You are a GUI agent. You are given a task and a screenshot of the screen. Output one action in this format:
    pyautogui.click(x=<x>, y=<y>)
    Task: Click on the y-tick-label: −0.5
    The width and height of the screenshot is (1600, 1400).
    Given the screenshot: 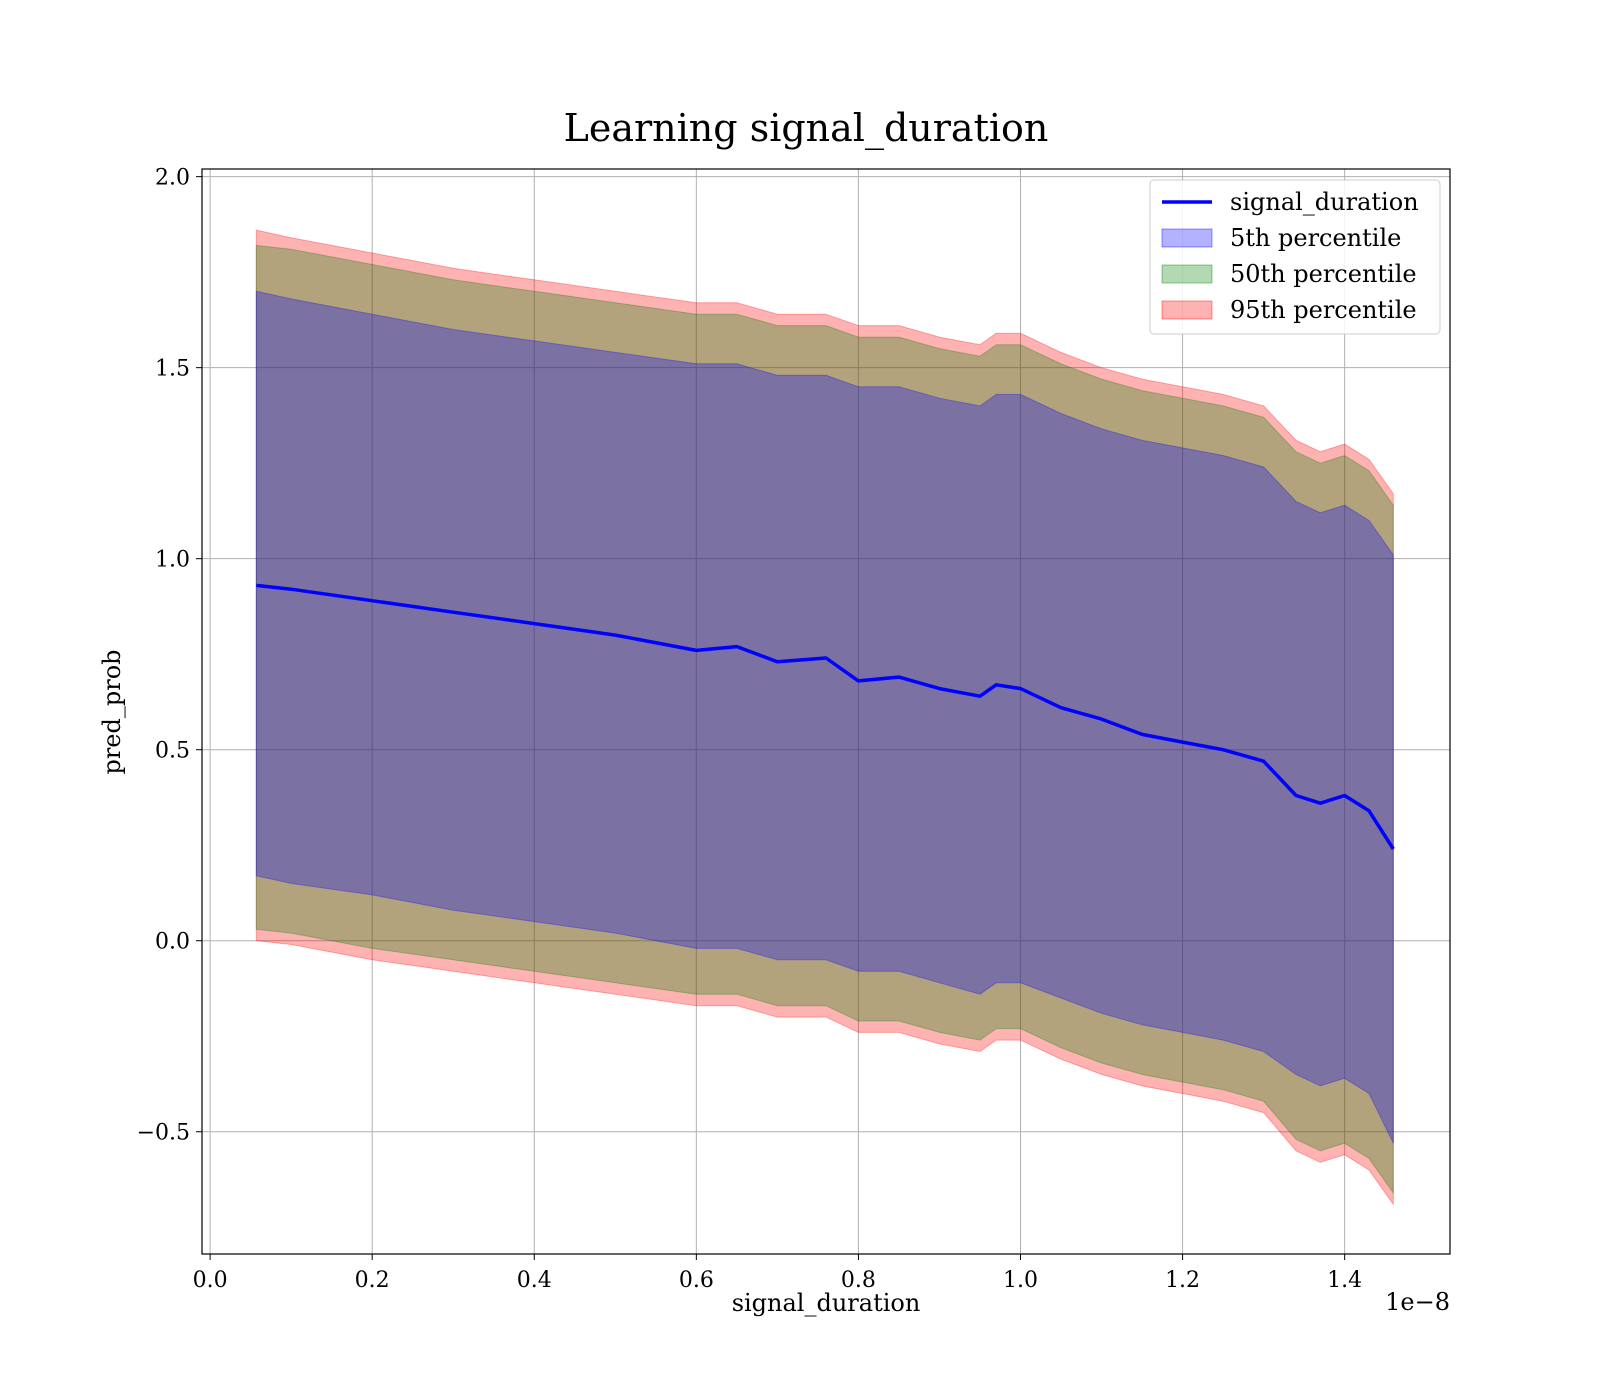 What is the action you would take?
    pyautogui.click(x=163, y=1133)
    